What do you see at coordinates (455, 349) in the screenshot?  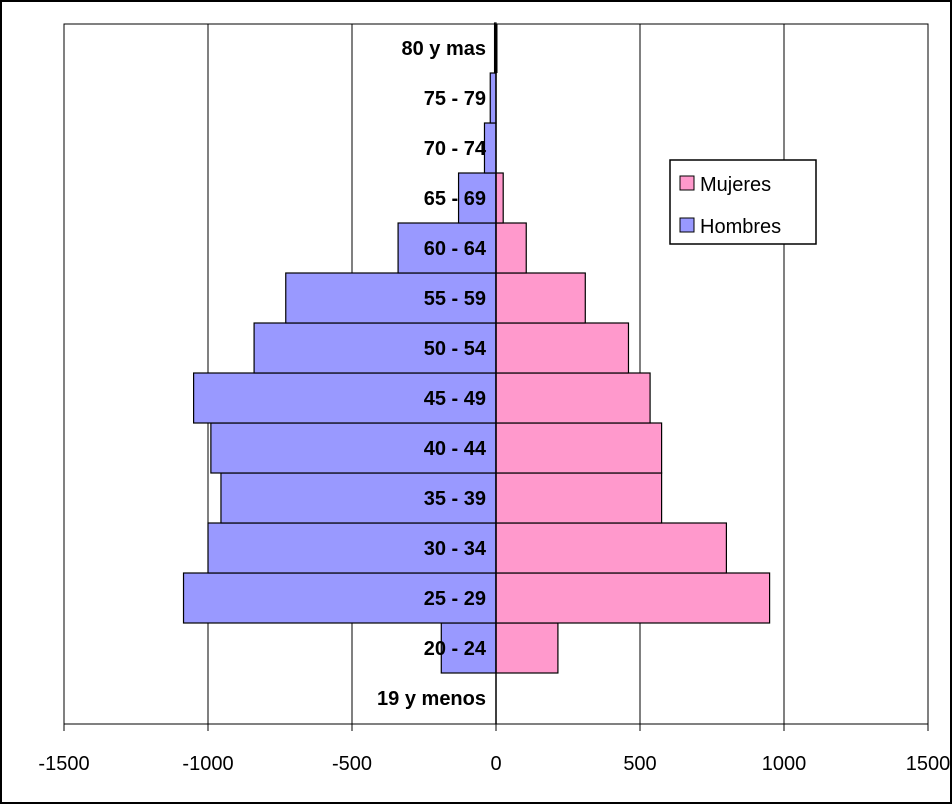 I see `category-label: 50 - 54` at bounding box center [455, 349].